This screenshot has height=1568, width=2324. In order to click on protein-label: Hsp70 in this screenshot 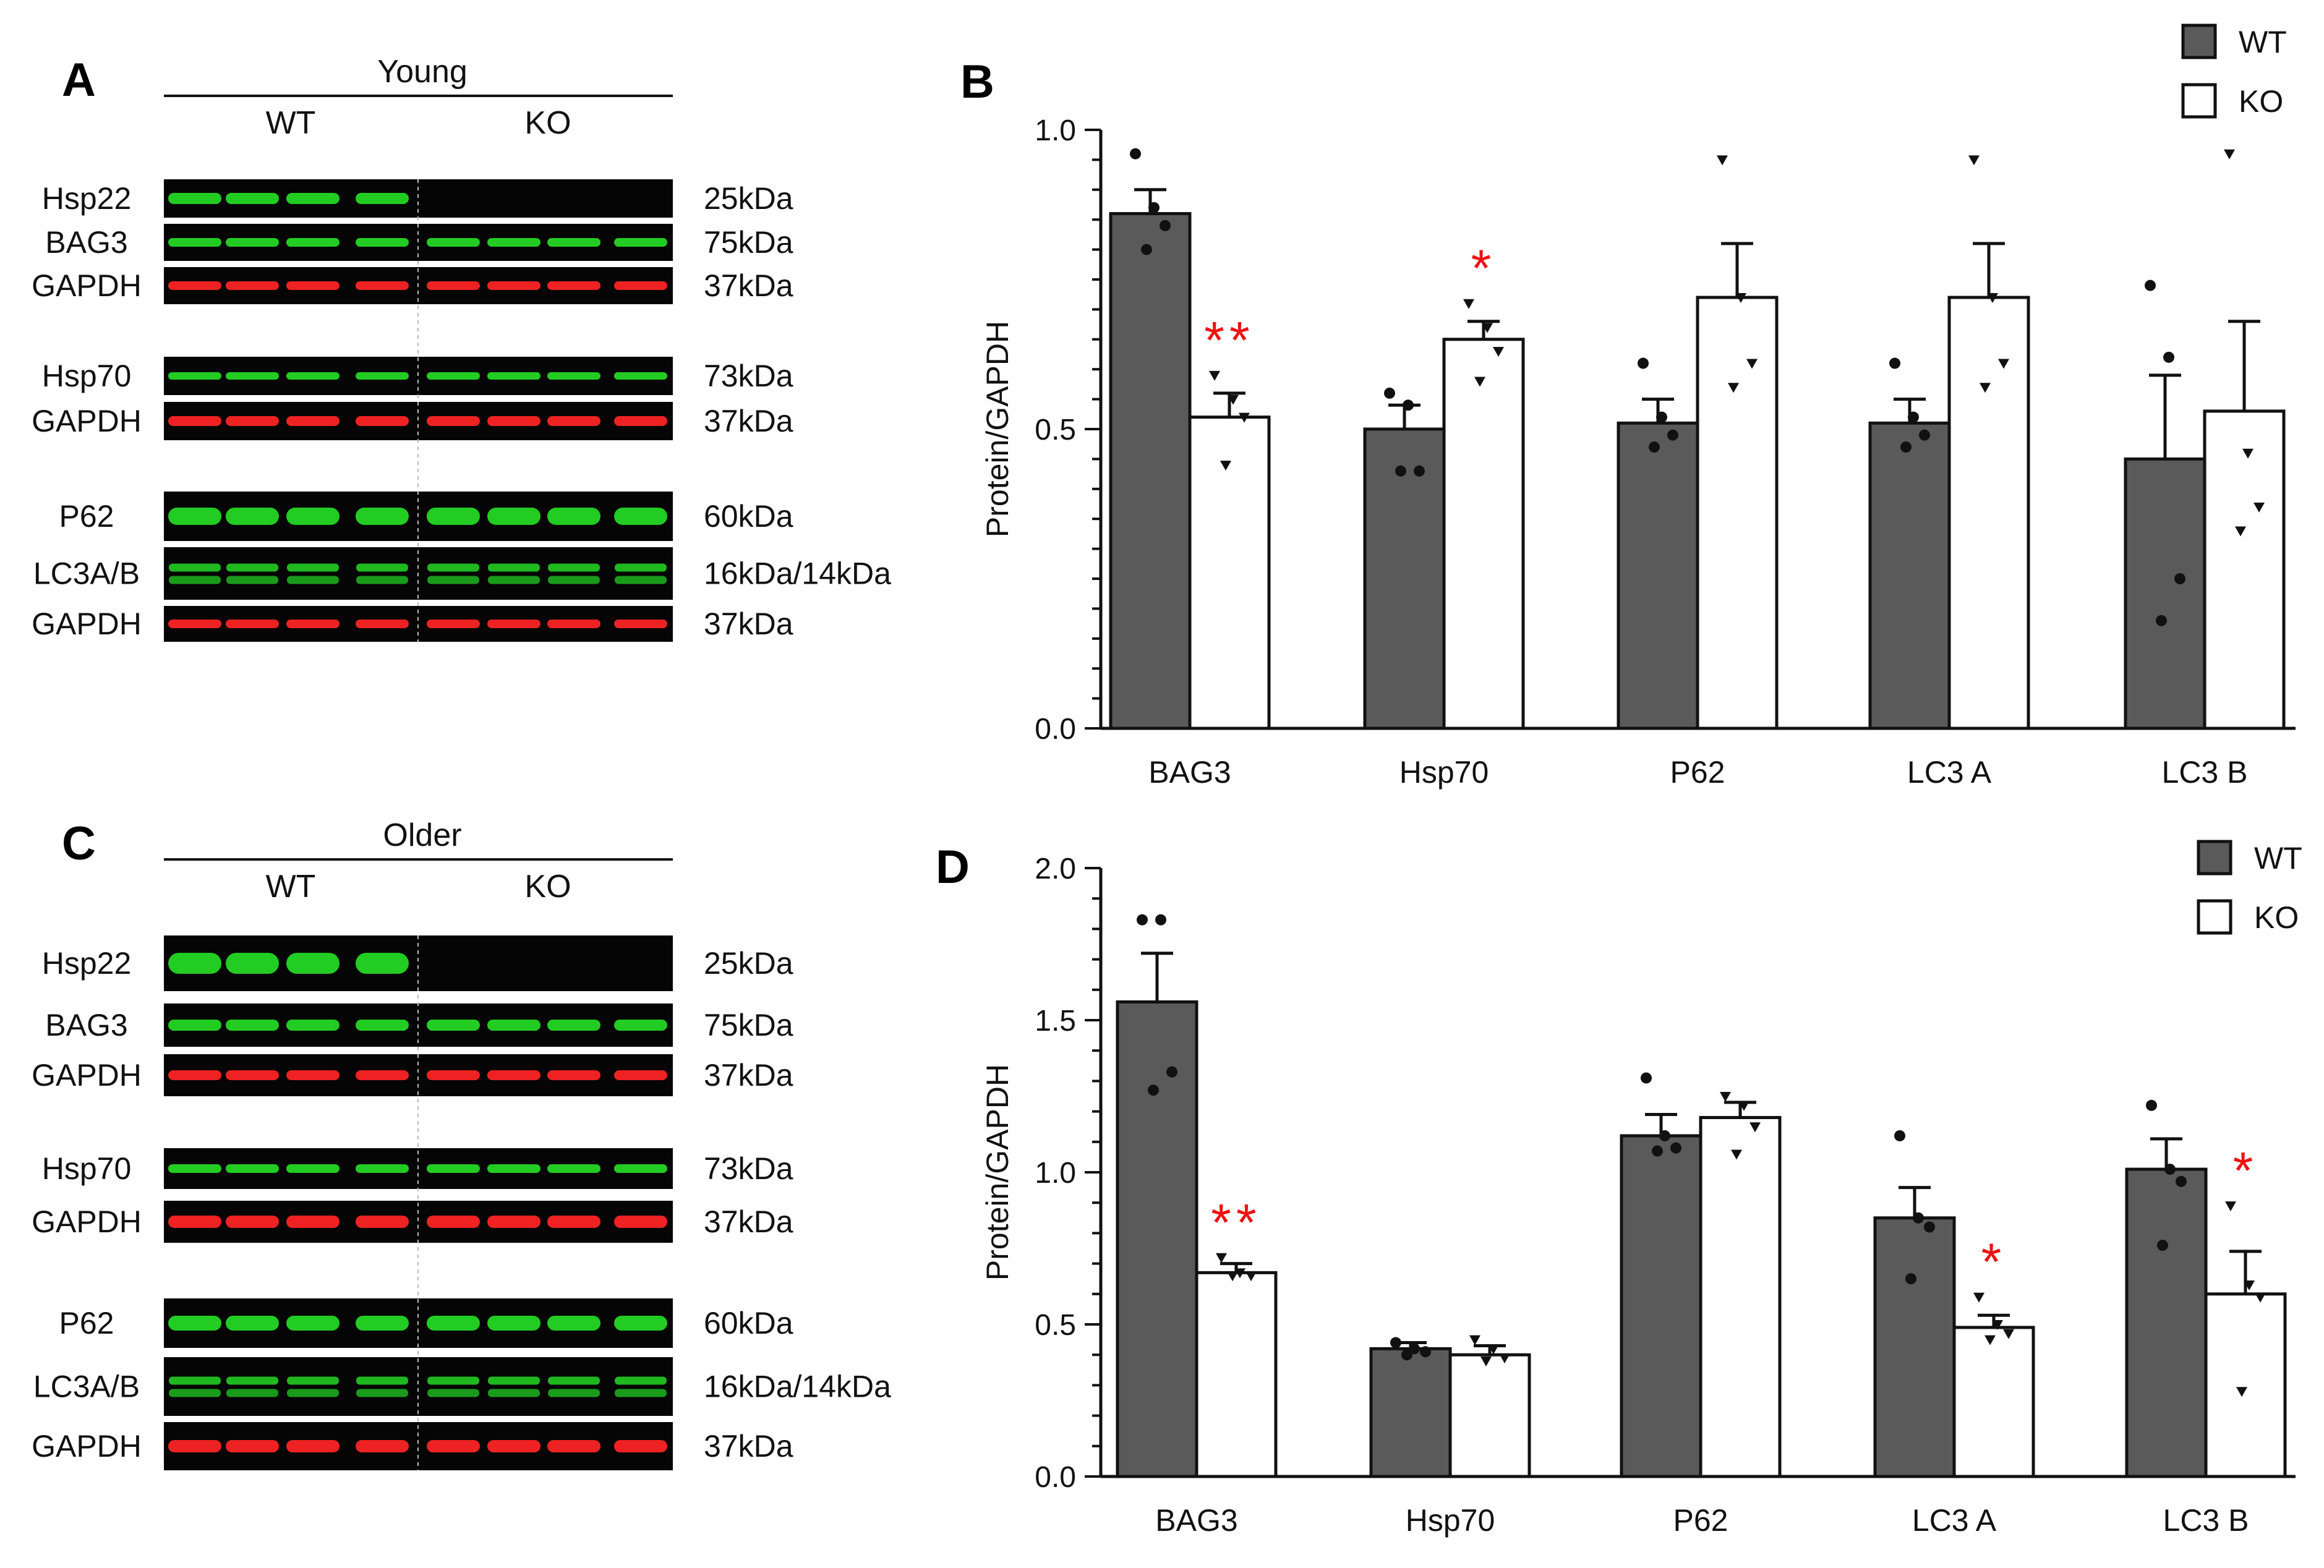, I will do `click(87, 376)`.